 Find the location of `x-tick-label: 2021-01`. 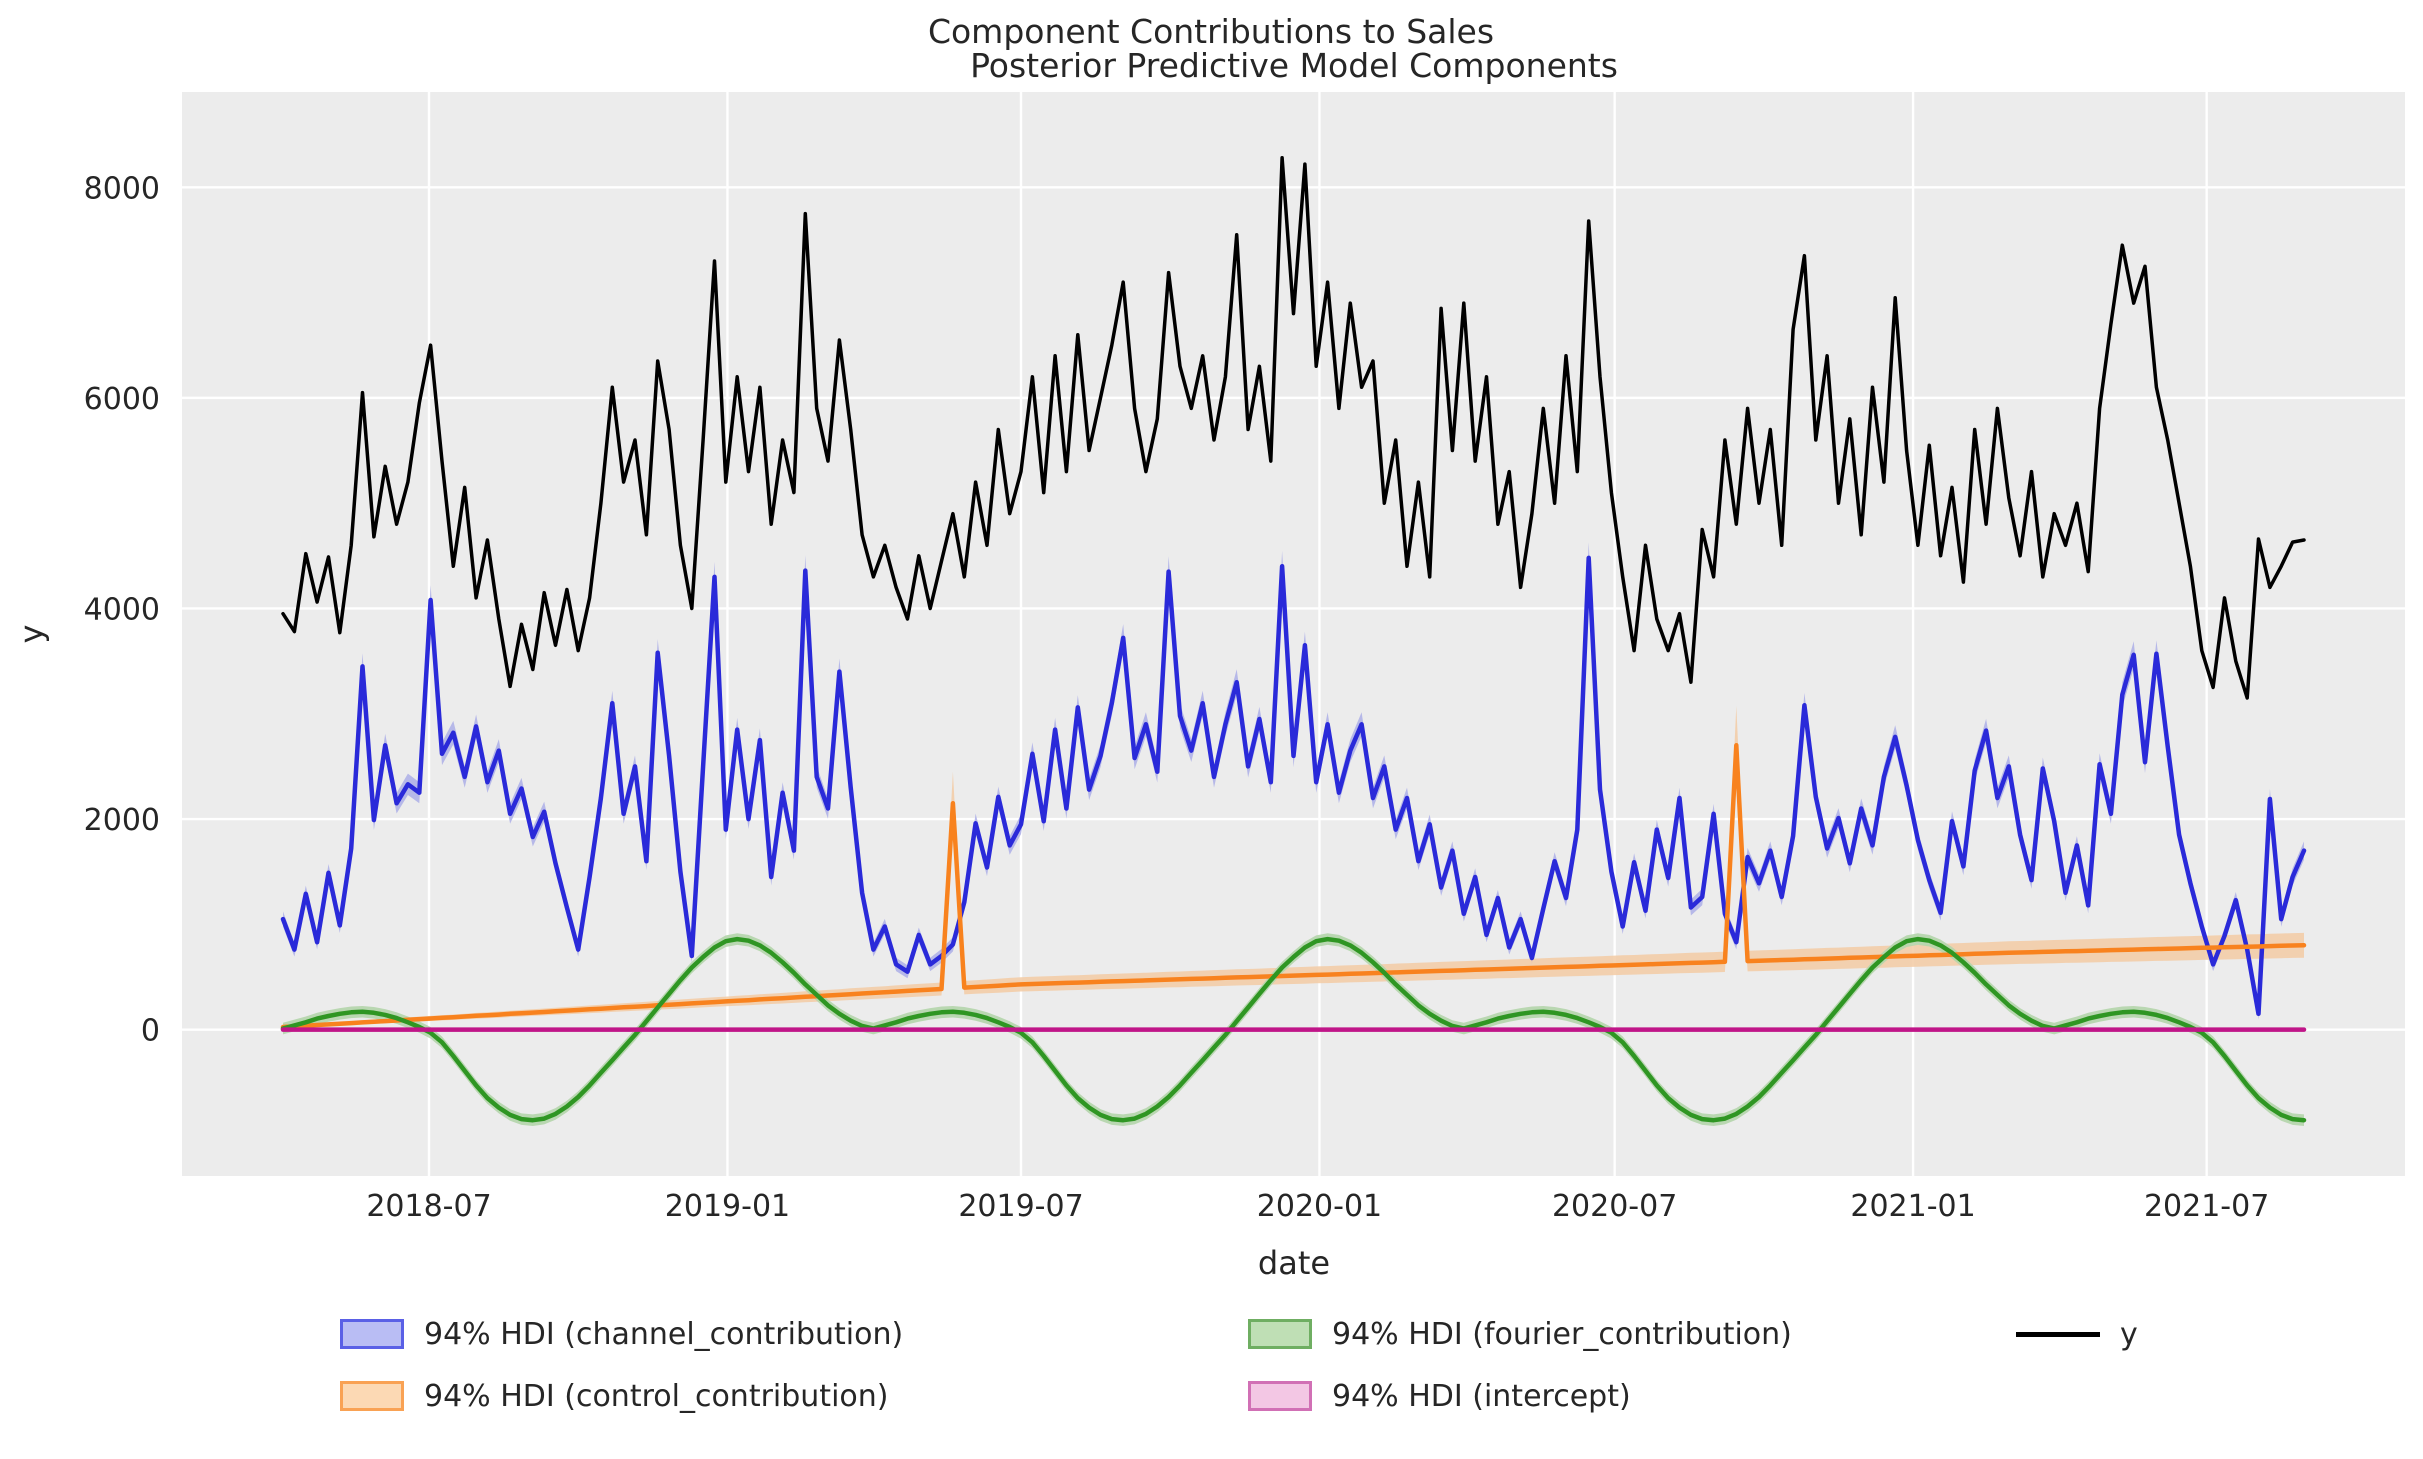

x-tick-label: 2021-01 is located at coordinates (1912, 1206).